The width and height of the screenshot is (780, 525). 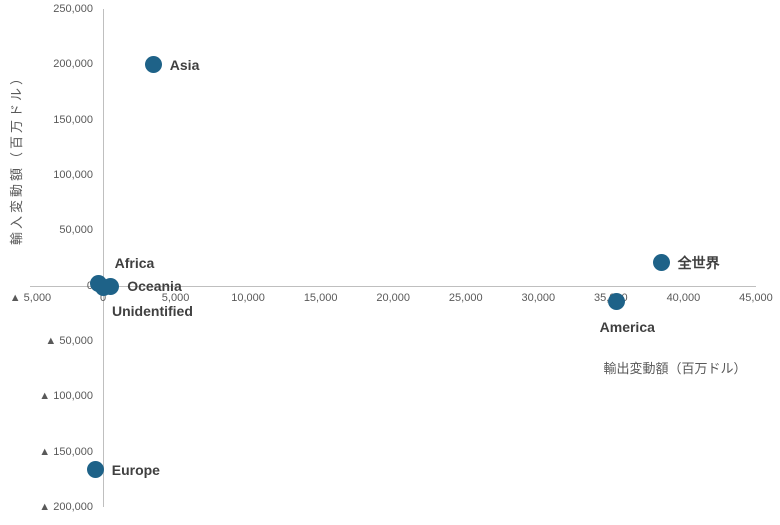 I want to click on data-point-label: America, so click(x=627, y=327).